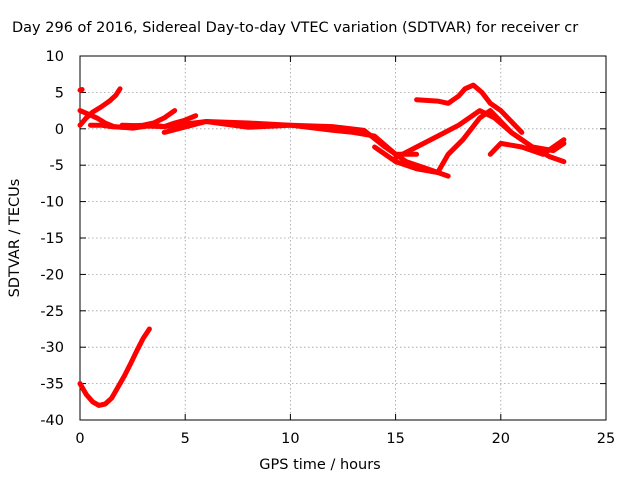  What do you see at coordinates (59, 130) in the screenshot?
I see `y-tick-label: 0` at bounding box center [59, 130].